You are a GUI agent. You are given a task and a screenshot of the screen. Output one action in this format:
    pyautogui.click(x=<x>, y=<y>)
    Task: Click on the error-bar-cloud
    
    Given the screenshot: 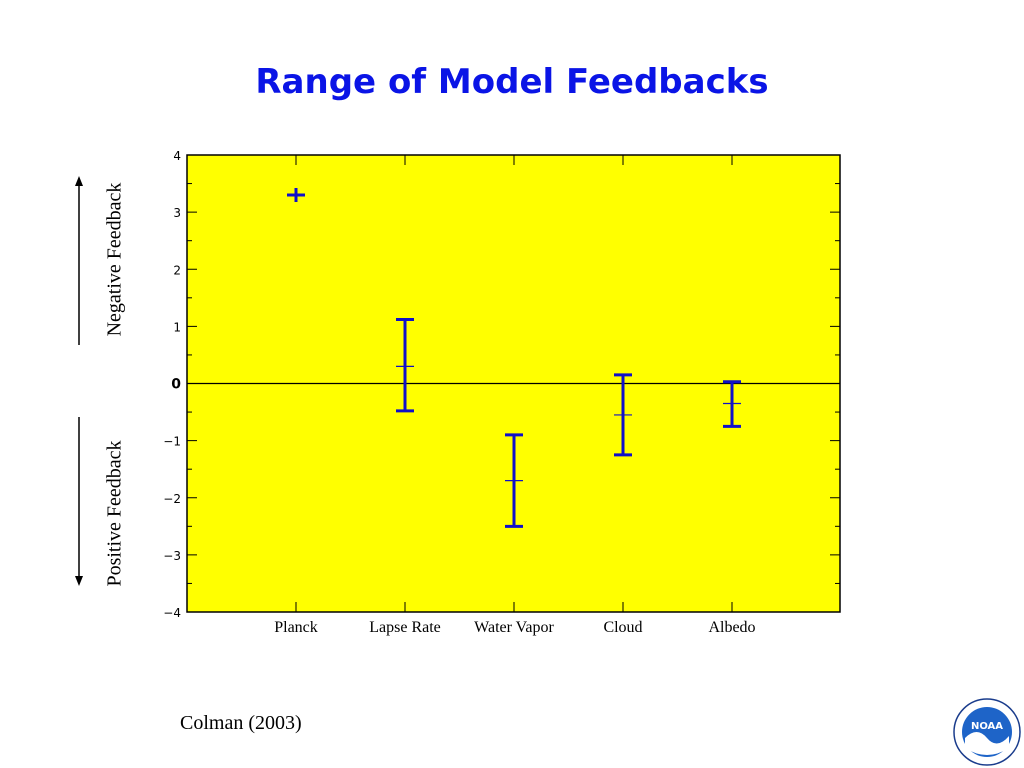 What is the action you would take?
    pyautogui.click(x=623, y=415)
    